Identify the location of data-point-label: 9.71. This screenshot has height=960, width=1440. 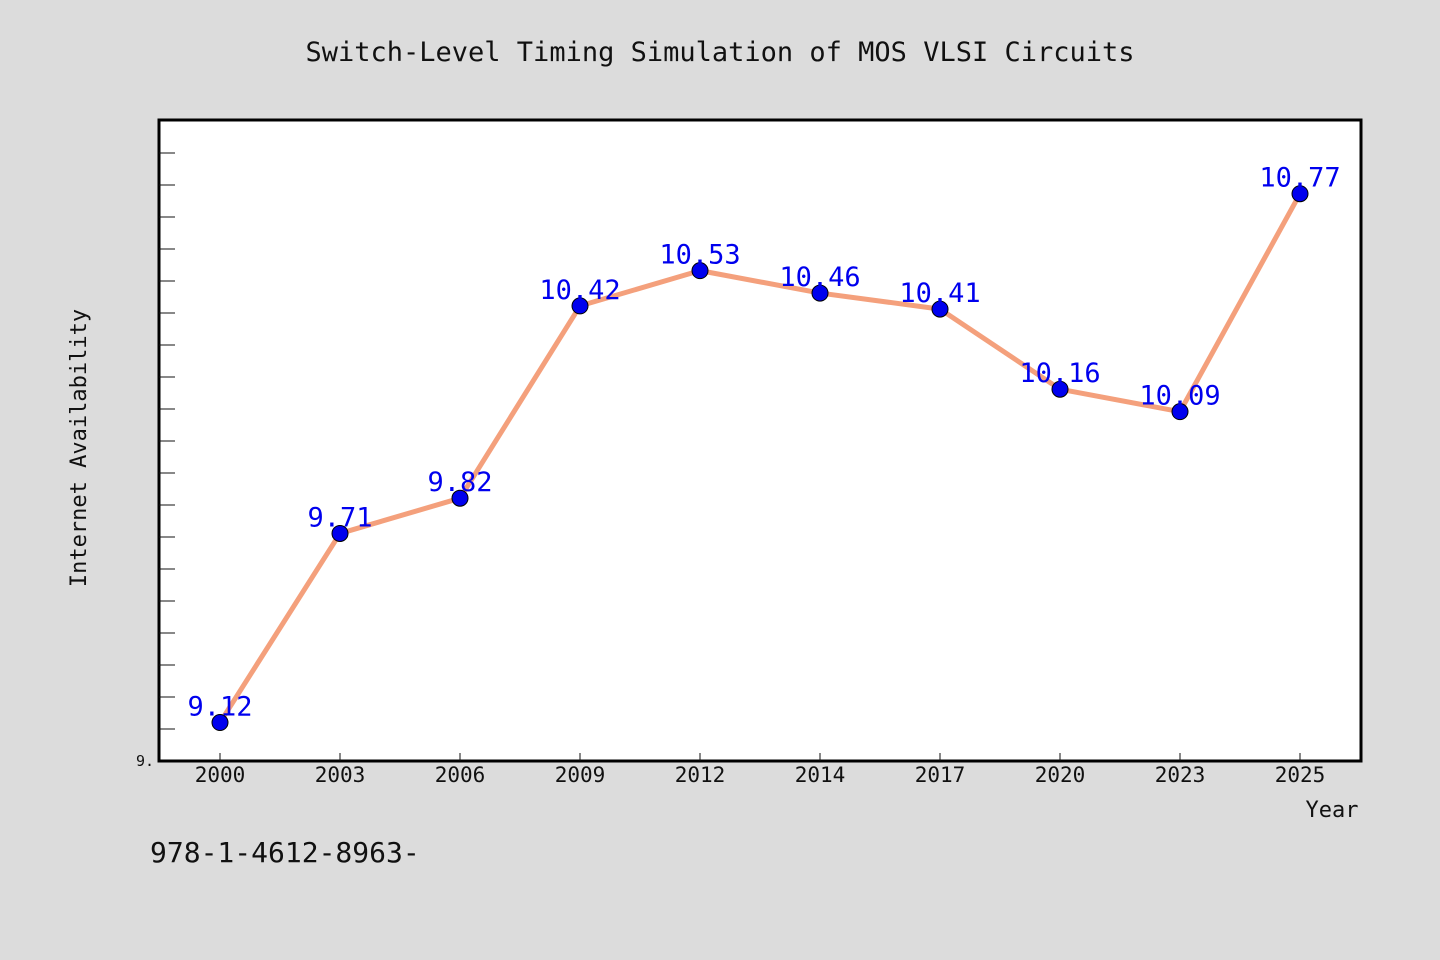
(339, 517).